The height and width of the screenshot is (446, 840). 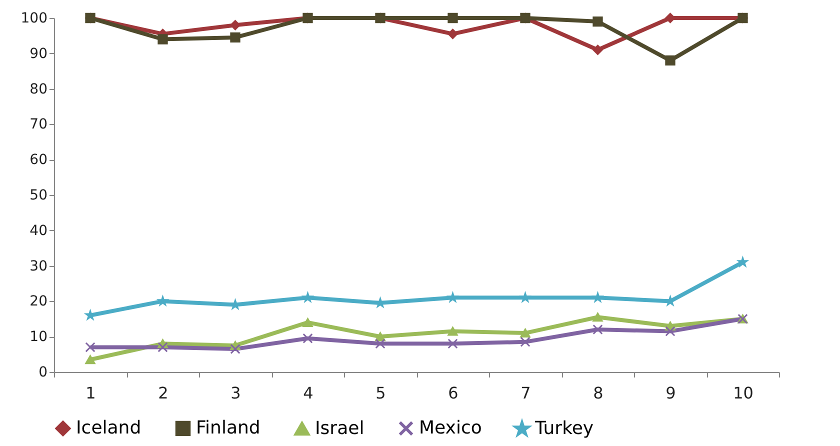 What do you see at coordinates (39, 230) in the screenshot?
I see `y-tick-label: 40` at bounding box center [39, 230].